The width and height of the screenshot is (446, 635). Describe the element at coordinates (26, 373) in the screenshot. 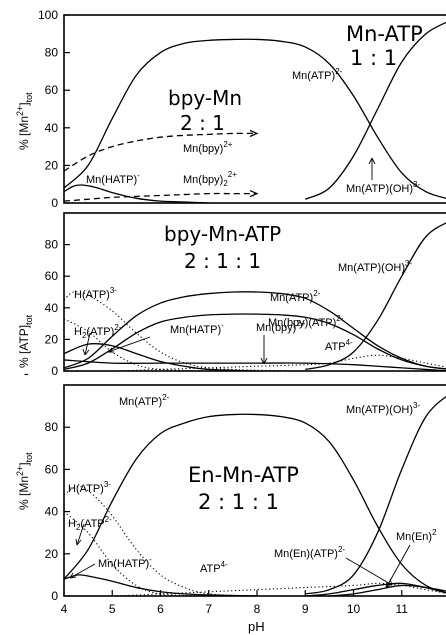

I see `y-axis-dash: -` at that location.